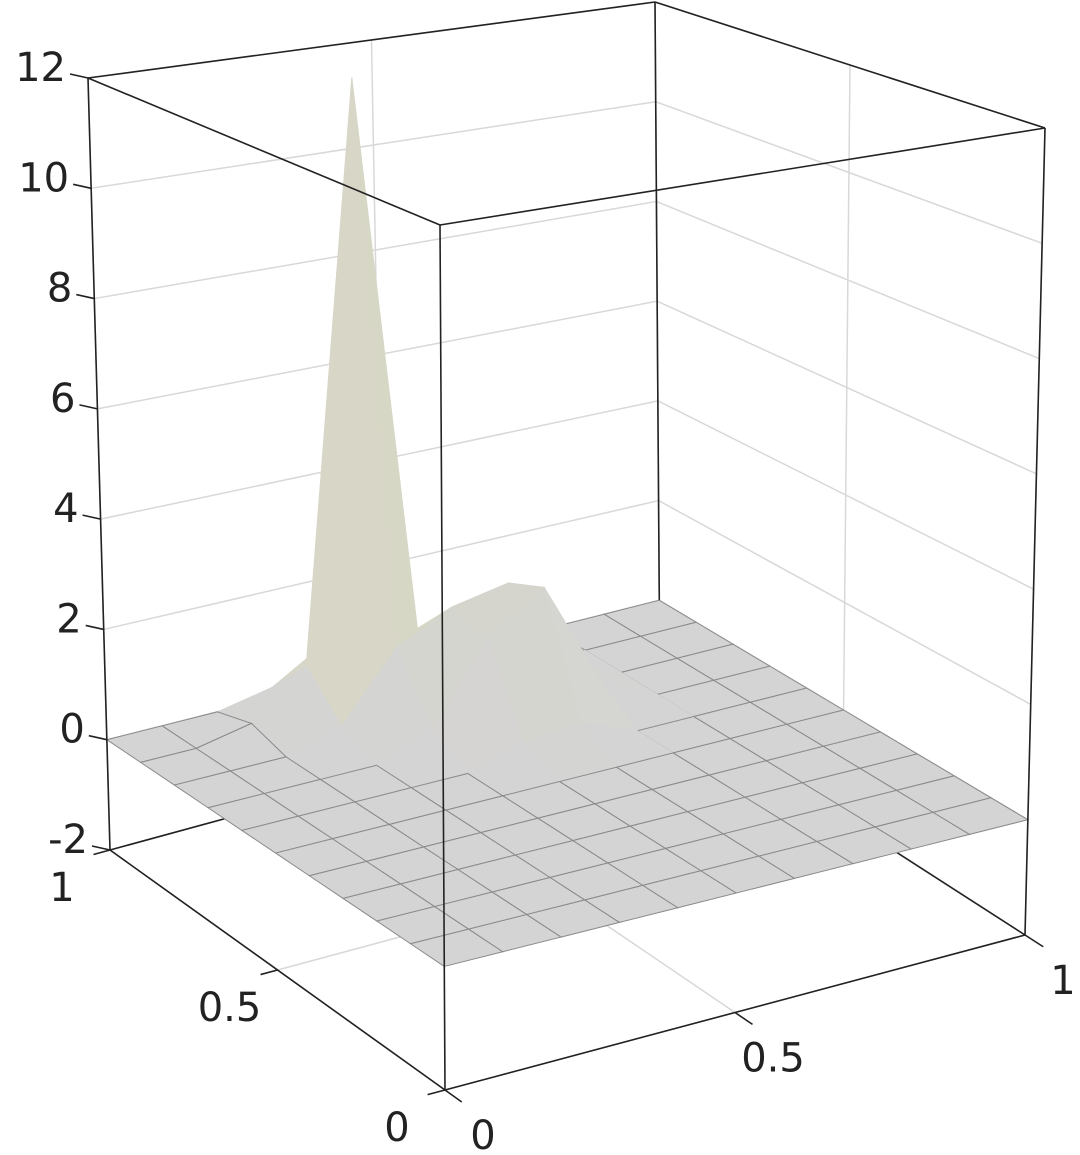 This screenshot has height=1155, width=1080. I want to click on z-tick-label: 4, so click(65, 509).